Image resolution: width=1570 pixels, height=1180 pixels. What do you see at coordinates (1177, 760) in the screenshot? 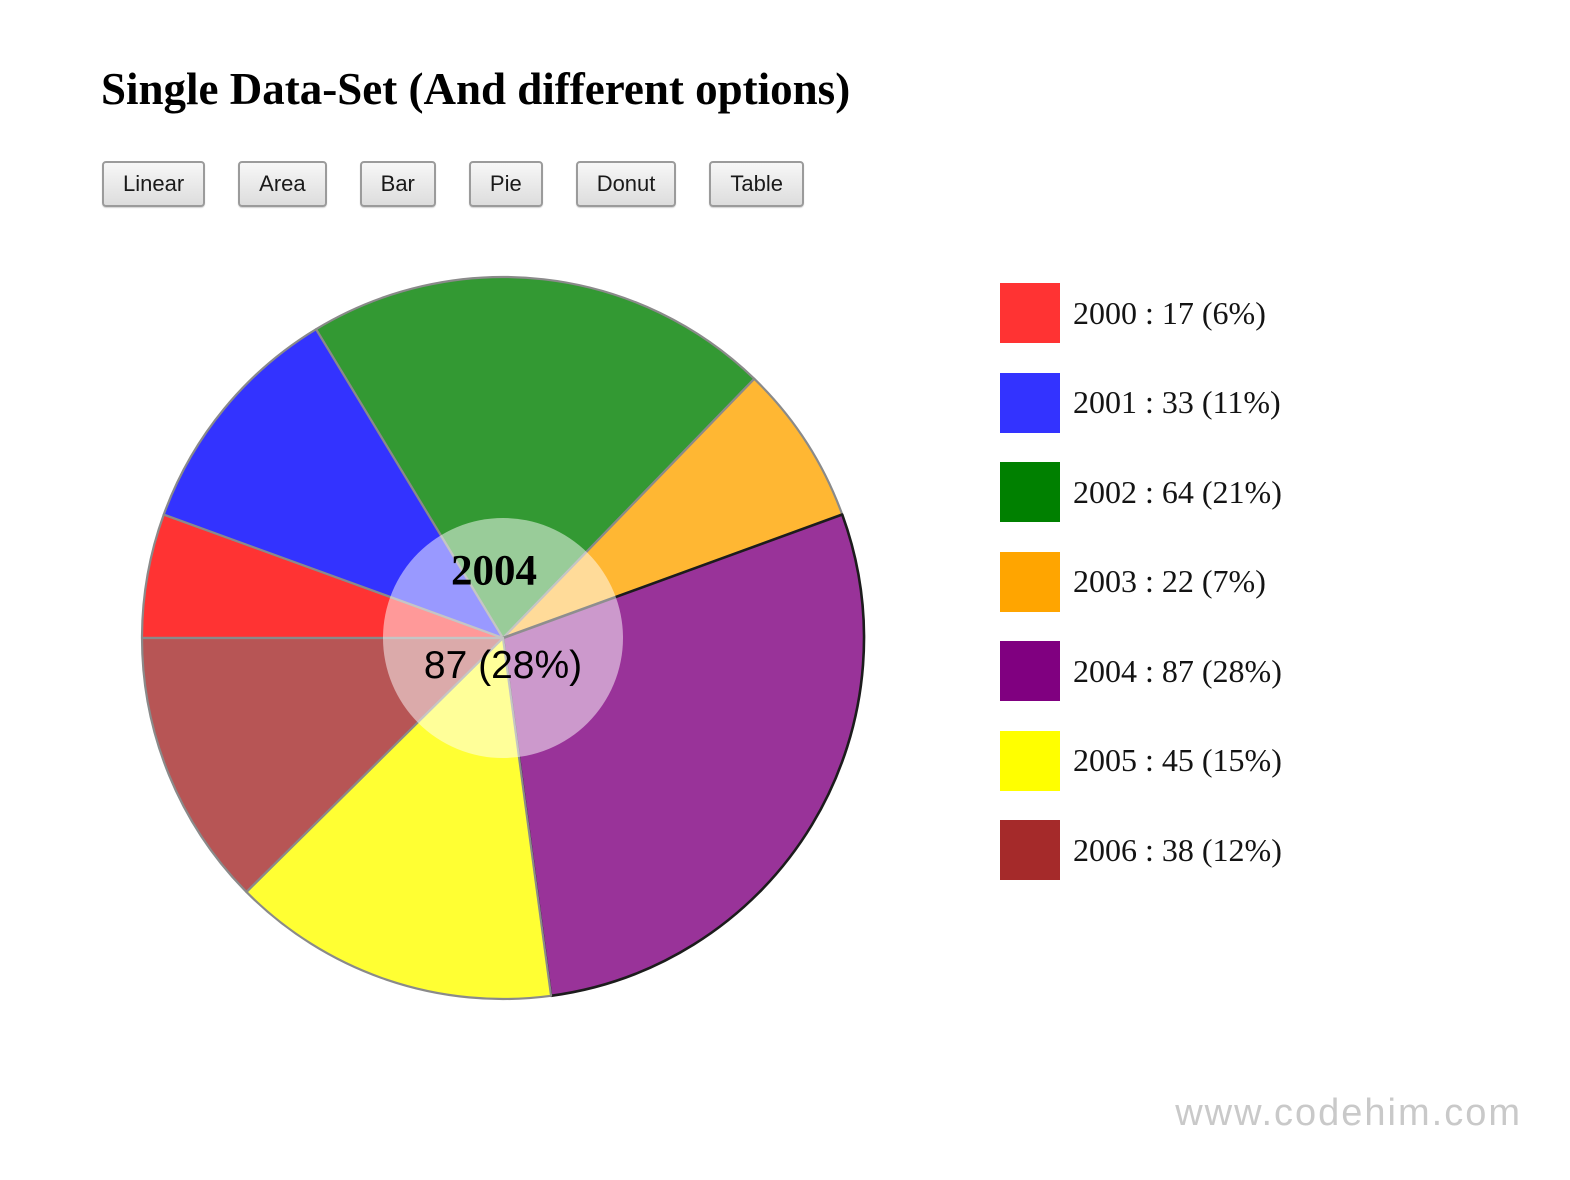
I see `legend-label: 2005 : 45 (15%)` at bounding box center [1177, 760].